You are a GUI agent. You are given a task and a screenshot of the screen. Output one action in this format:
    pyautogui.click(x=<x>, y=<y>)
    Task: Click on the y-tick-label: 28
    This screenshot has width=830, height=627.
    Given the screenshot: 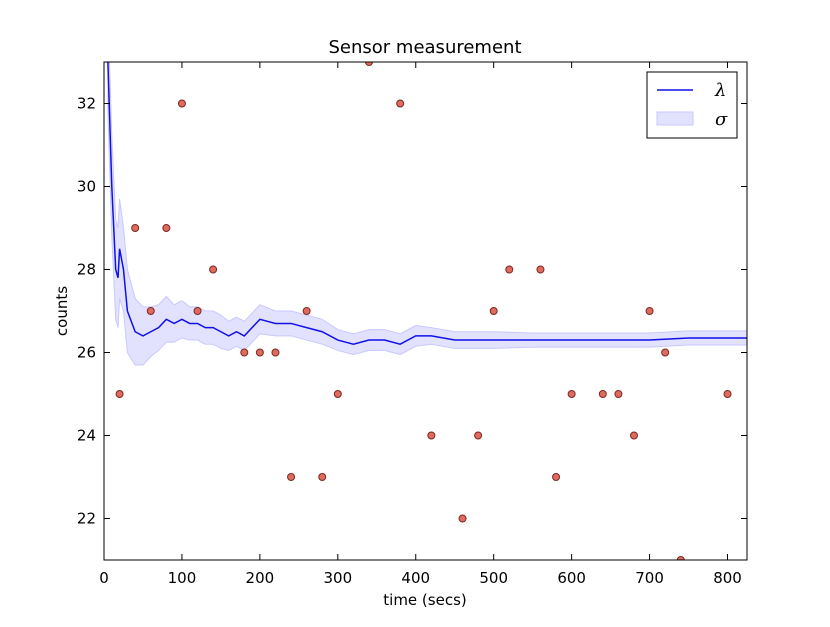 What is the action you would take?
    pyautogui.click(x=86, y=270)
    